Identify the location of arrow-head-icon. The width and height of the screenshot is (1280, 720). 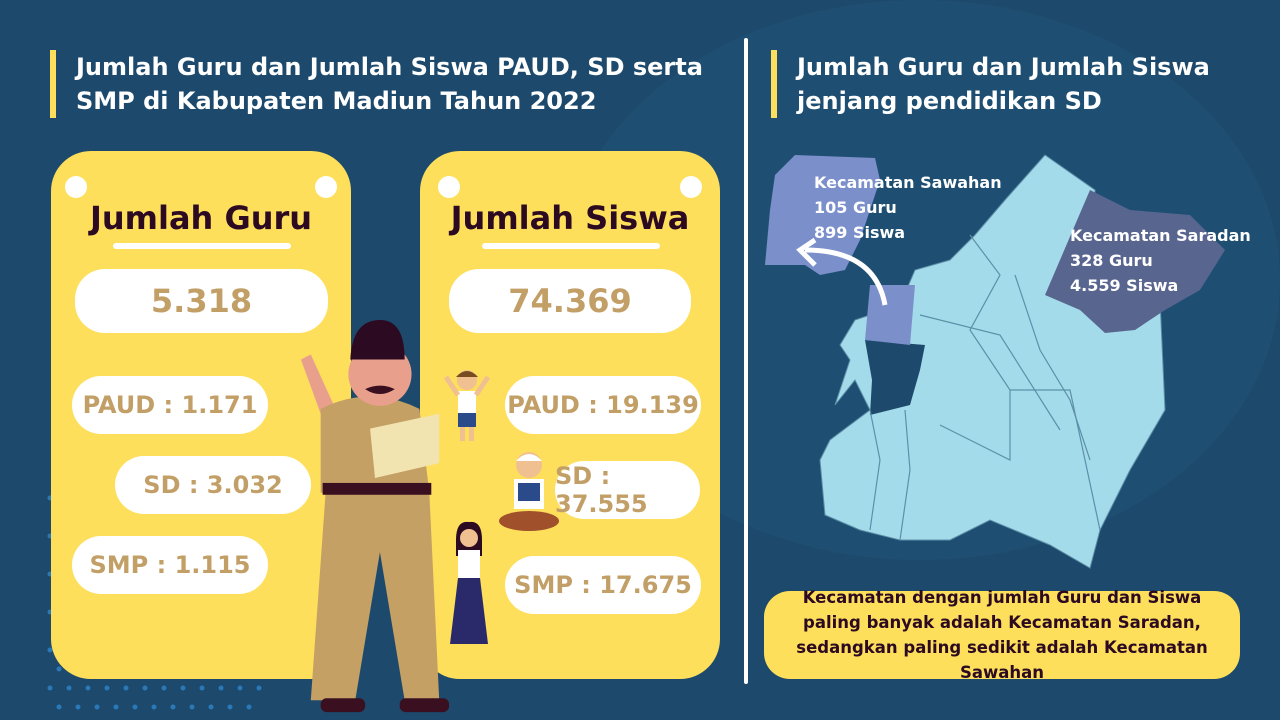
(806, 252).